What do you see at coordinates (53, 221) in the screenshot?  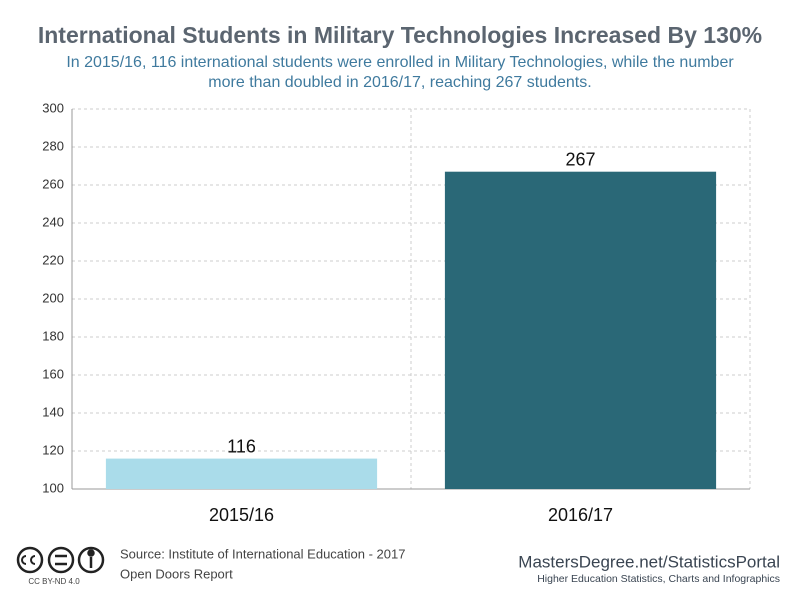 I see `y-tick-label: 240` at bounding box center [53, 221].